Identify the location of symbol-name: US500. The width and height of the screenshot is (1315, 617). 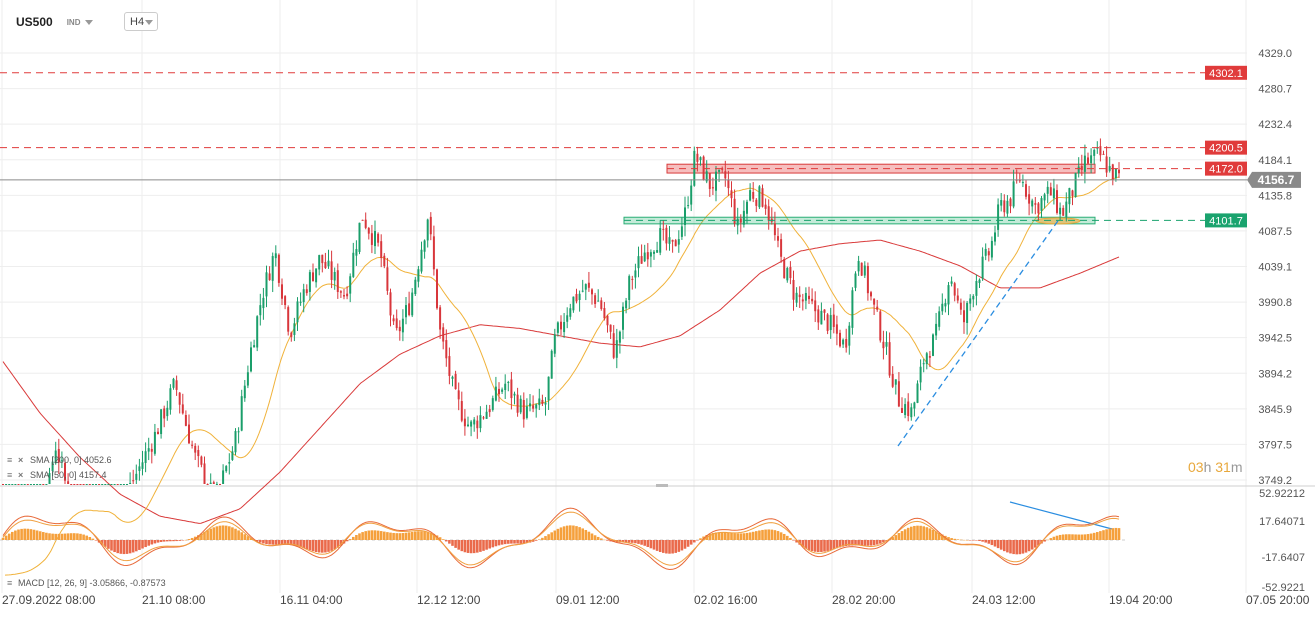
(34, 22).